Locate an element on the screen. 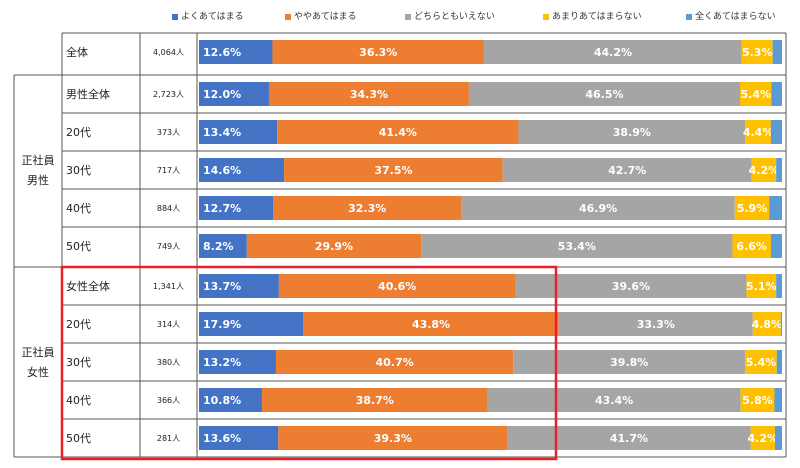 The height and width of the screenshot is (468, 800). bar-data-label: 40.6% is located at coordinates (397, 286).